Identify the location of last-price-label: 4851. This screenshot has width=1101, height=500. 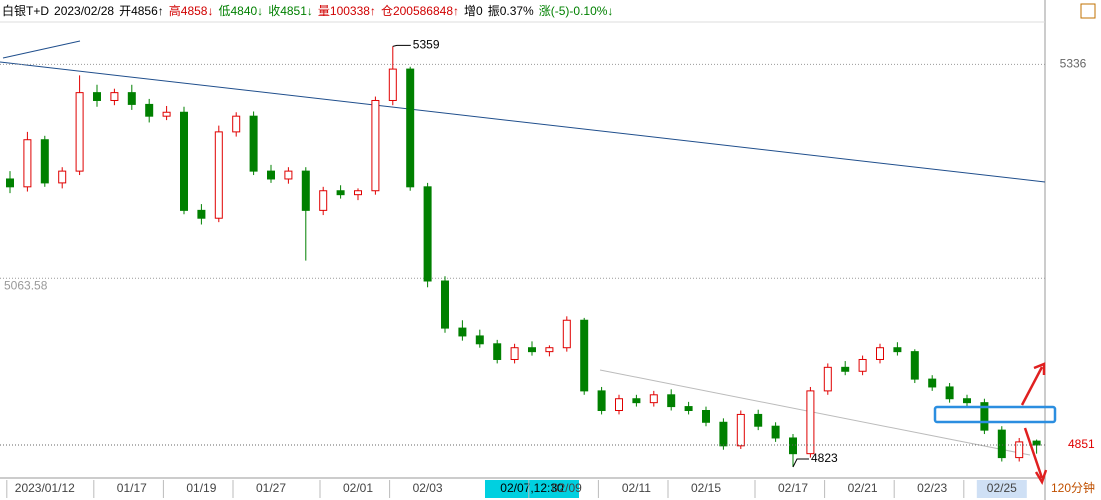
(1081, 444).